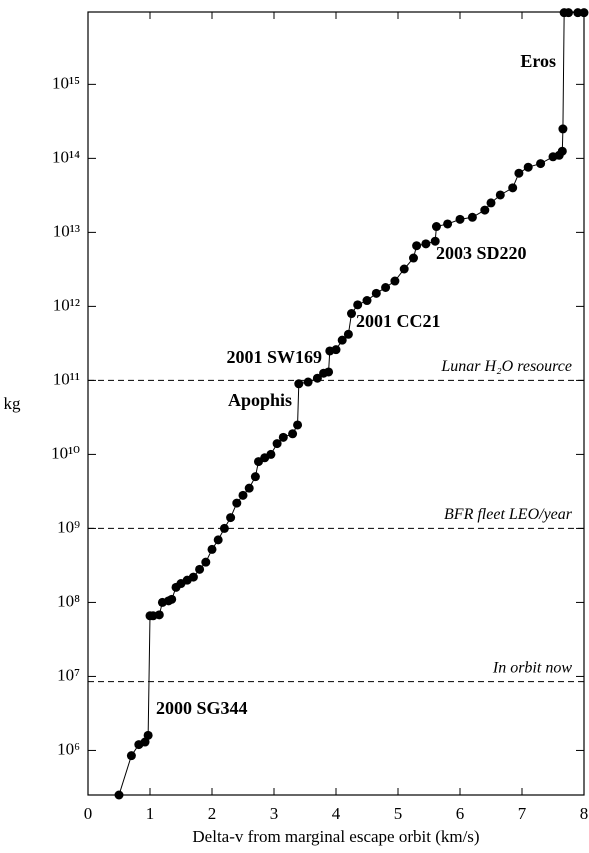 Image resolution: width=589 pixels, height=853 pixels. I want to click on reference-label: In orbit now, so click(532, 667).